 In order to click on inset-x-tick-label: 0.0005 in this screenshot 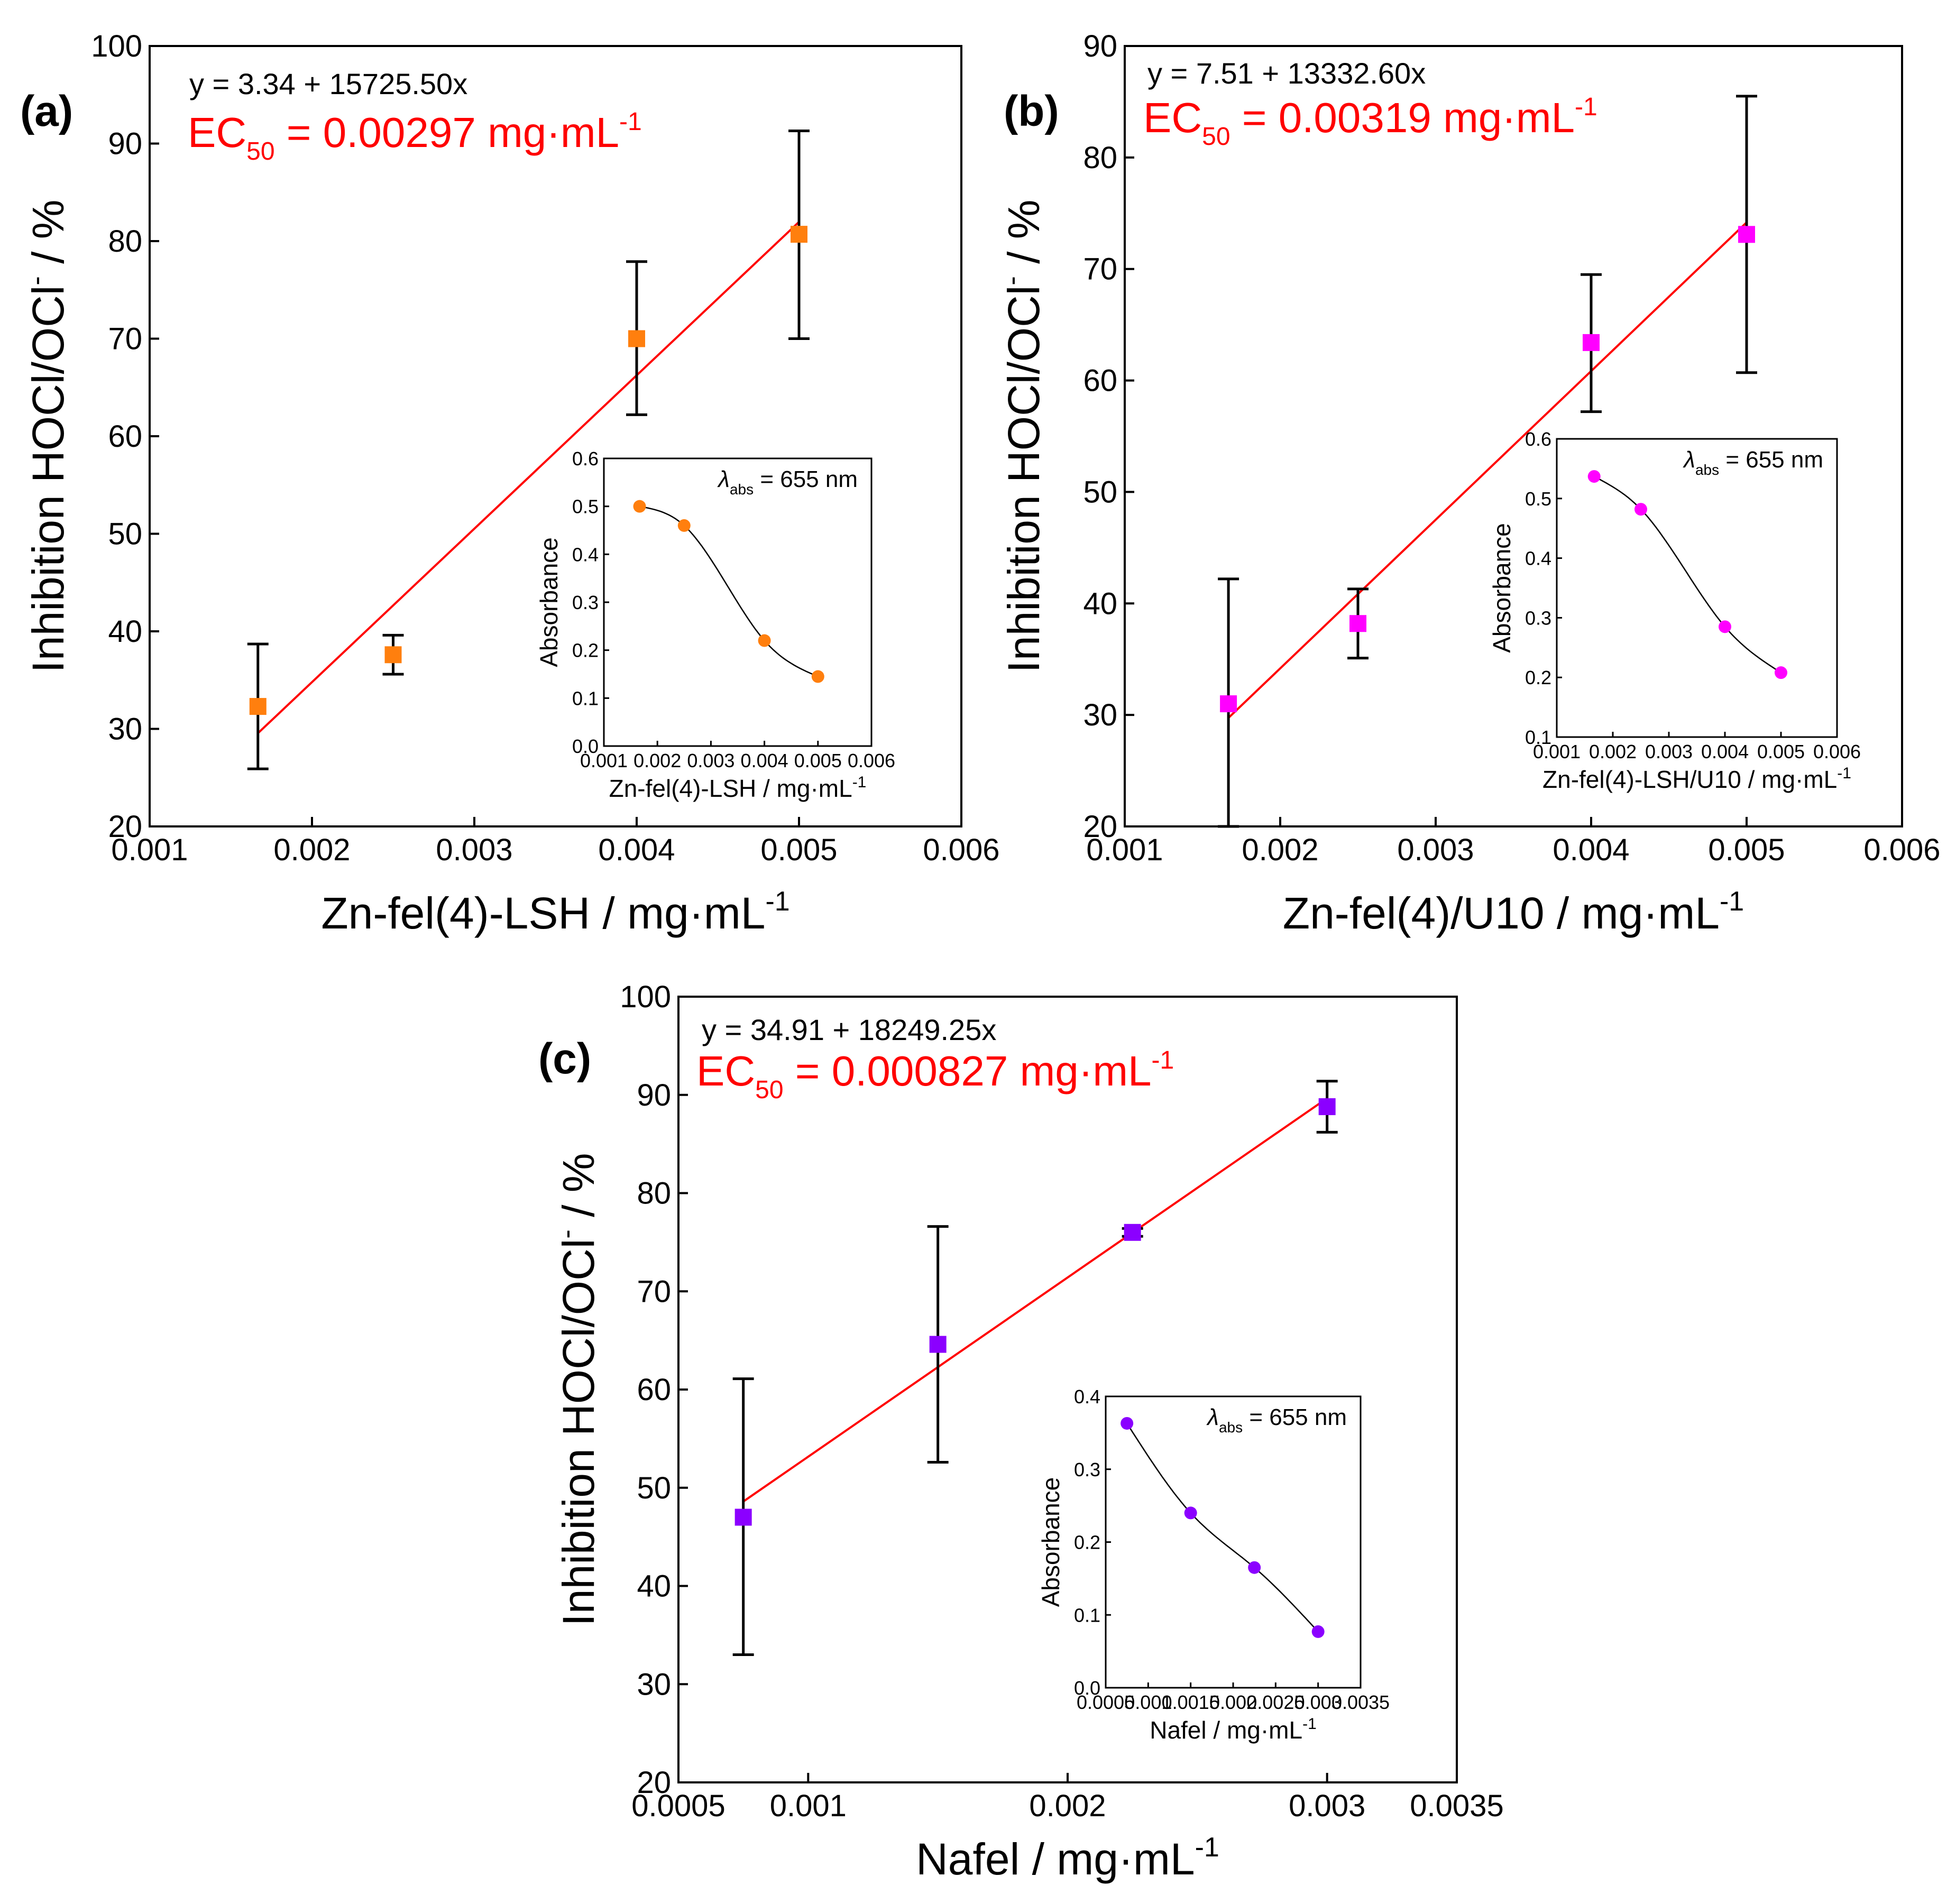, I will do `click(1106, 1702)`.